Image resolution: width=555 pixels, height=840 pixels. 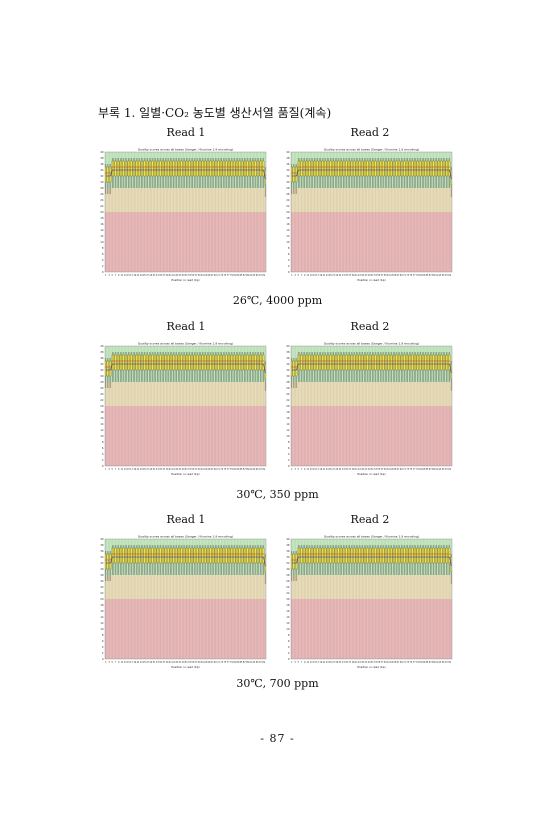 What do you see at coordinates (102, 563) in the screenshot?
I see `y-tick-label: 32` at bounding box center [102, 563].